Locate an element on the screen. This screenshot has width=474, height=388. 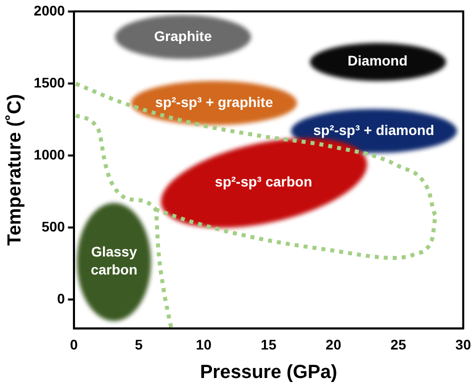
y-tick-label: 2000 is located at coordinates (50, 10).